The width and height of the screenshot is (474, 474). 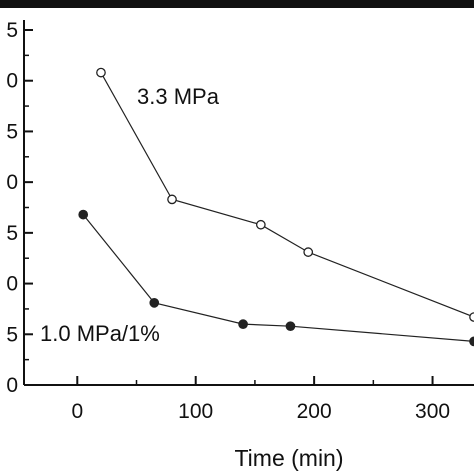 What do you see at coordinates (237, 4) in the screenshot?
I see `top-border-bar` at bounding box center [237, 4].